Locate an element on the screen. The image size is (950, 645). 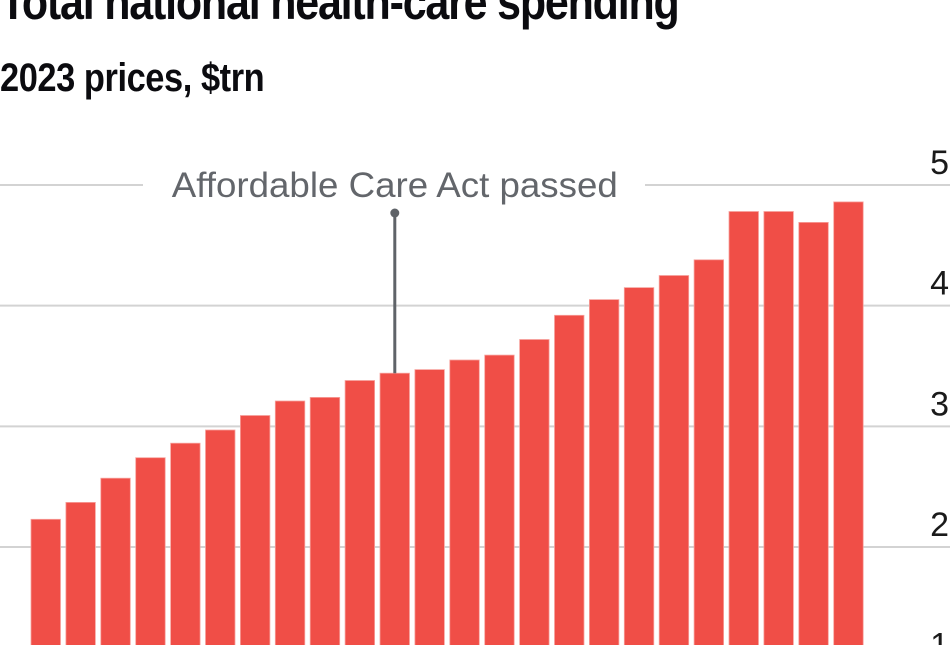
bar-2015 is located at coordinates (569, 479).